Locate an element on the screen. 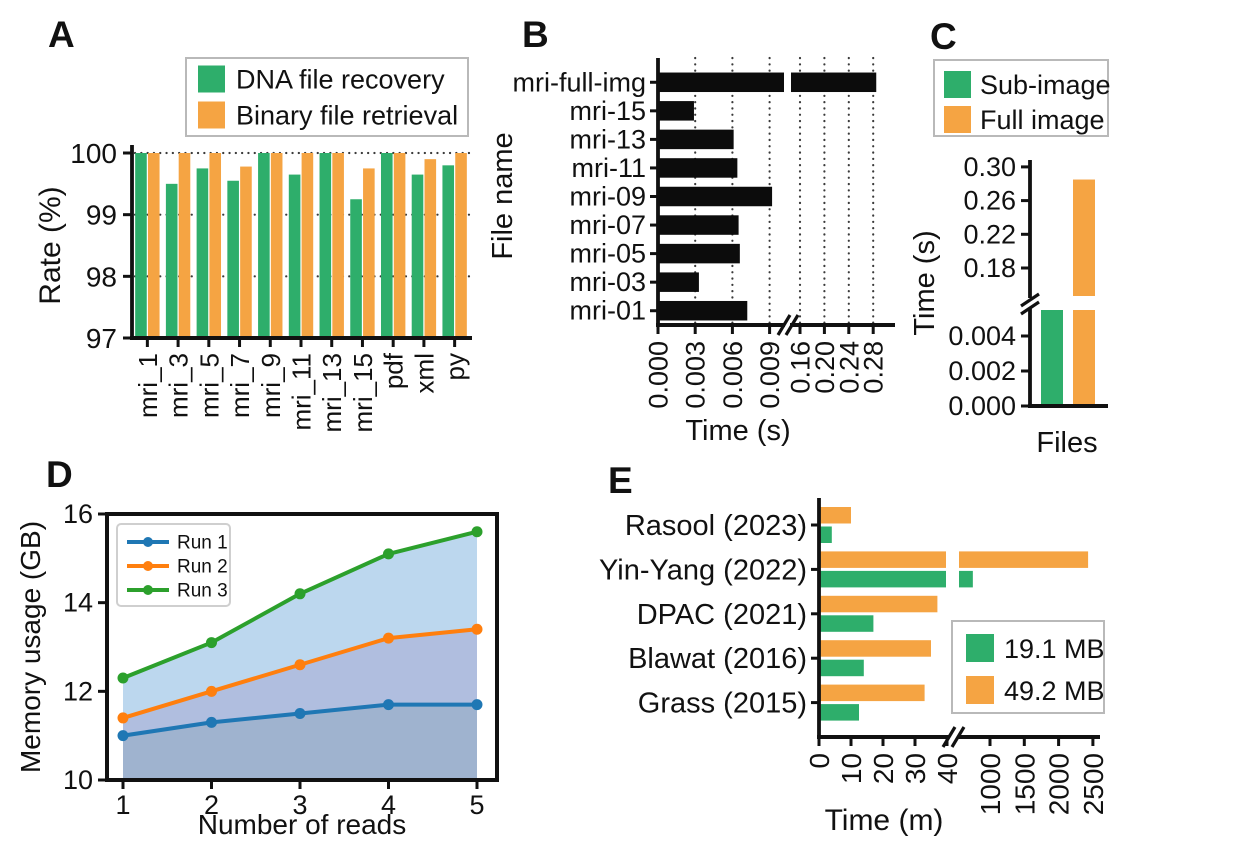 The image size is (1256, 867). x-tick-label: mri_15 is located at coordinates (363, 392).